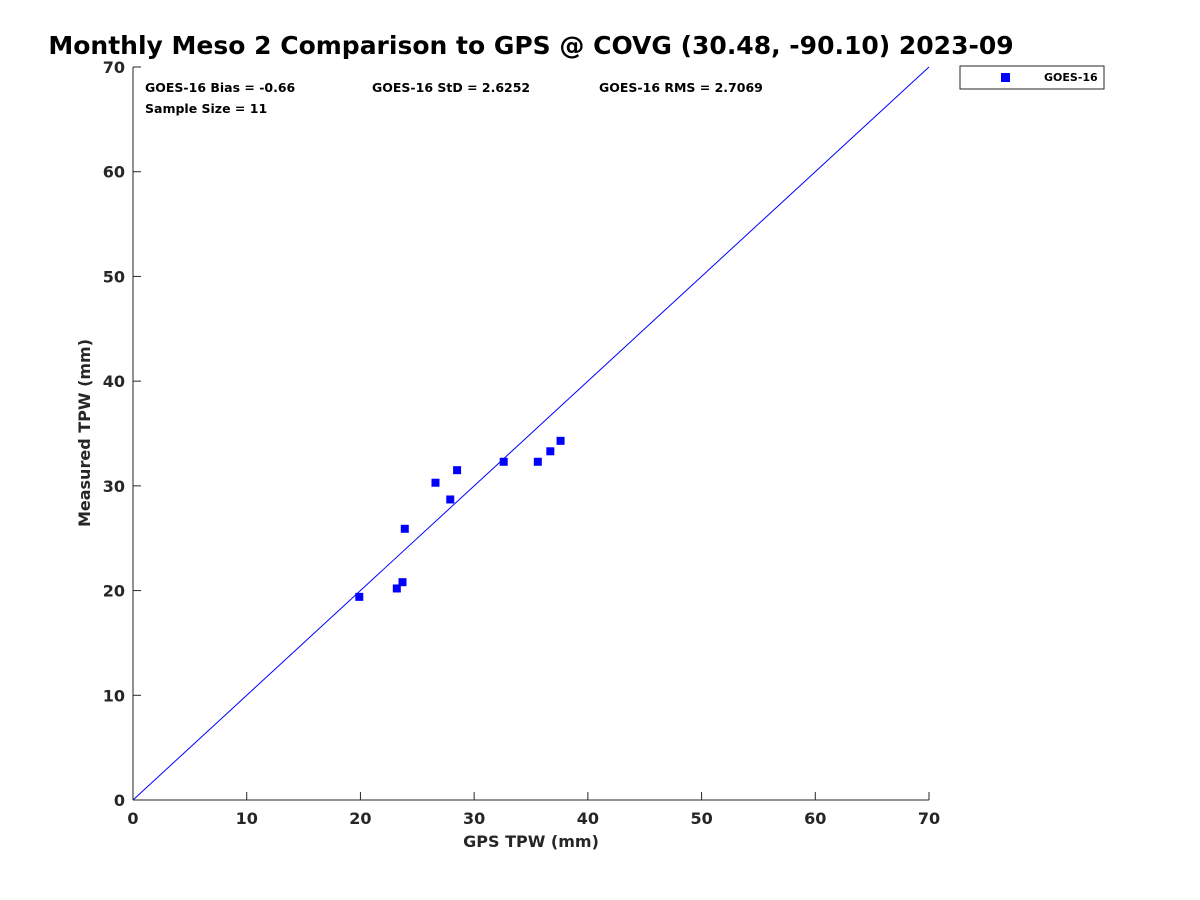 The height and width of the screenshot is (900, 1200). What do you see at coordinates (1005, 77) in the screenshot?
I see `legend-marker` at bounding box center [1005, 77].